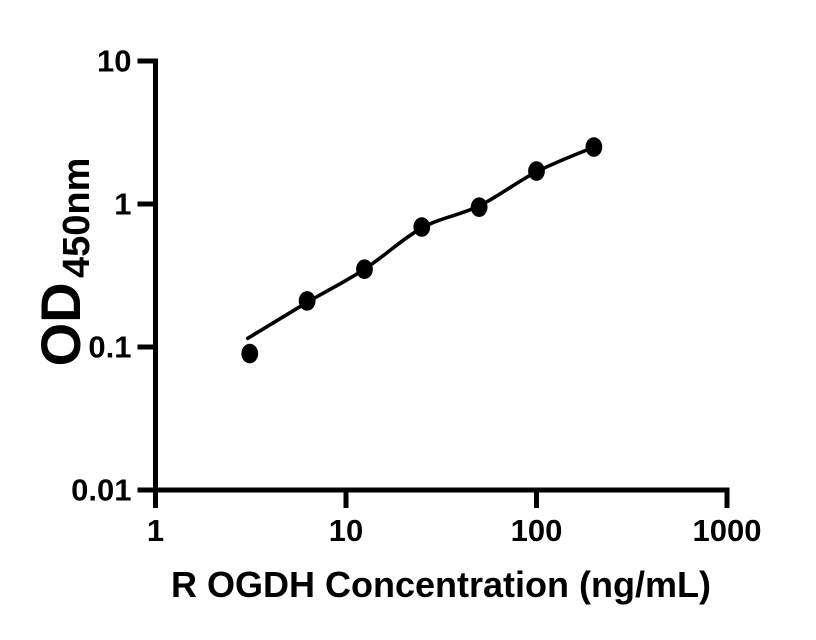 This screenshot has height=640, width=816. What do you see at coordinates (346, 530) in the screenshot?
I see `x-tick-label: 10` at bounding box center [346, 530].